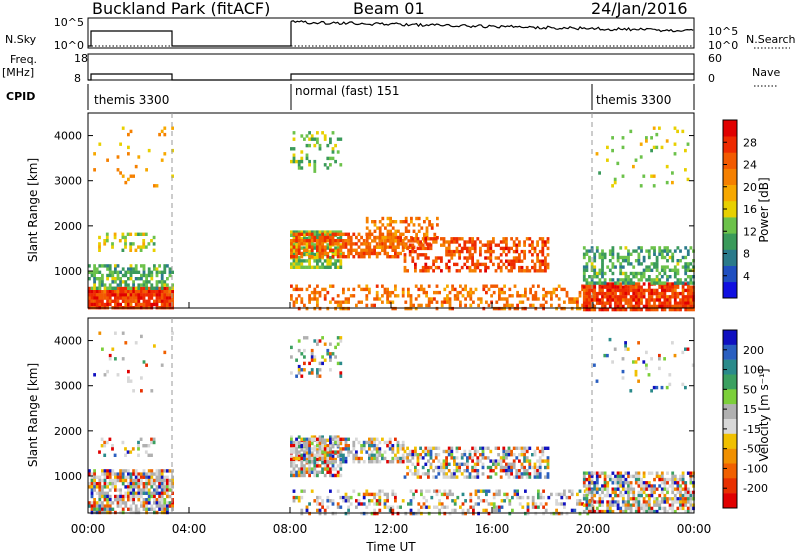 The width and height of the screenshot is (800, 554). Describe the element at coordinates (299, 341) in the screenshot. I see `velocity-cell-r7` at that location.